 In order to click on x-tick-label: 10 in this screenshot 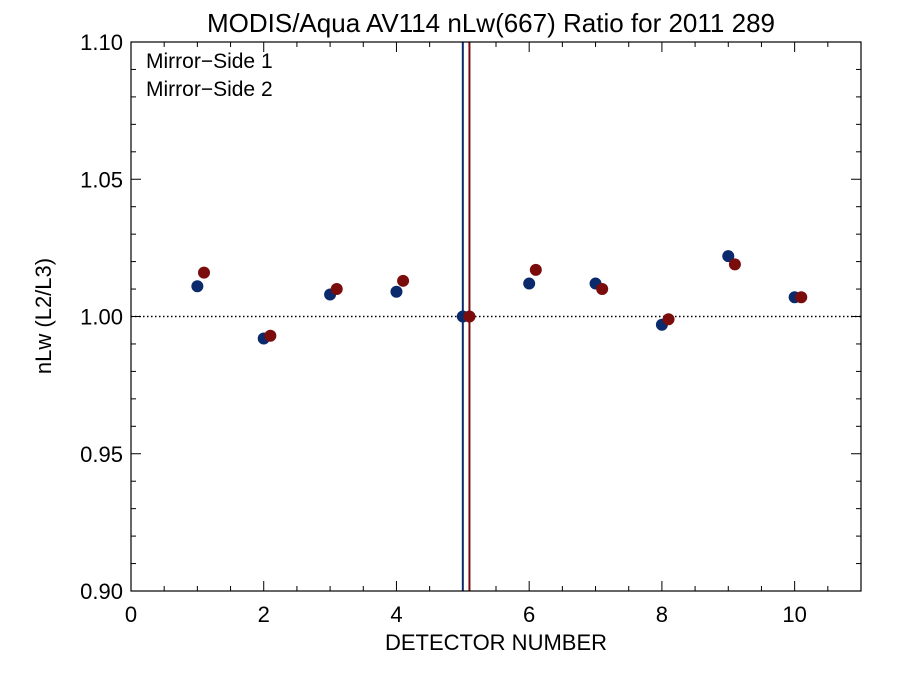, I will do `click(794, 614)`.